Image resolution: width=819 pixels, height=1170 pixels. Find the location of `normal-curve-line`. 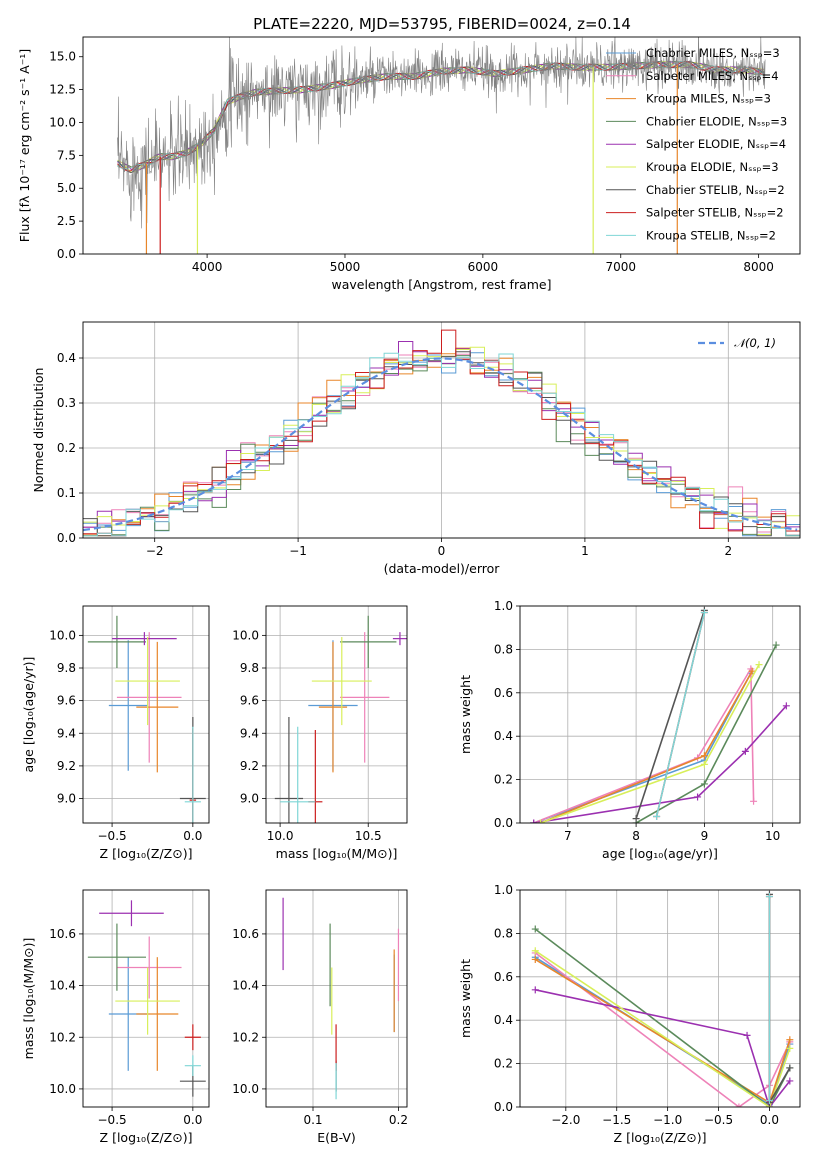

normal-curve-line is located at coordinates (440, 444).